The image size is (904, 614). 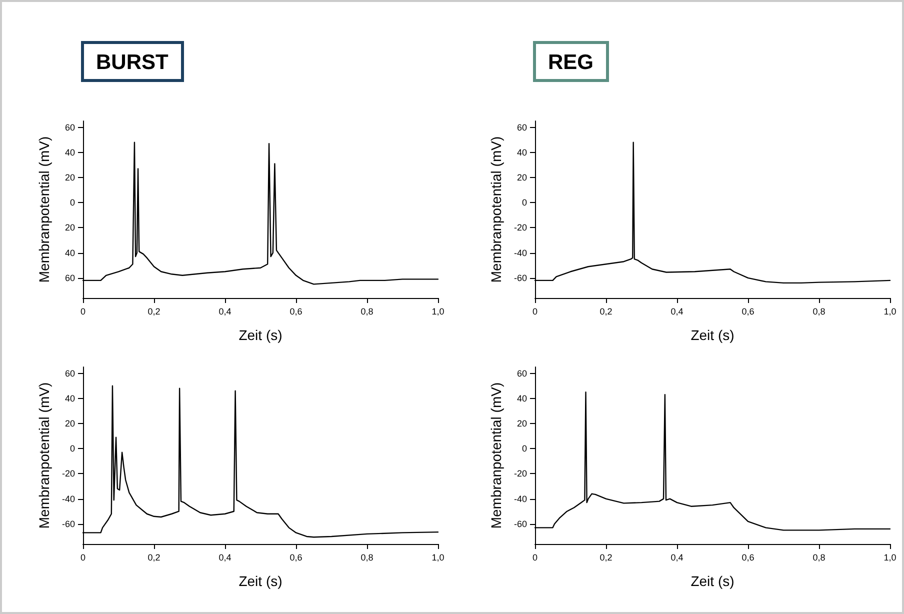 What do you see at coordinates (571, 62) in the screenshot?
I see `chart-title: REG` at bounding box center [571, 62].